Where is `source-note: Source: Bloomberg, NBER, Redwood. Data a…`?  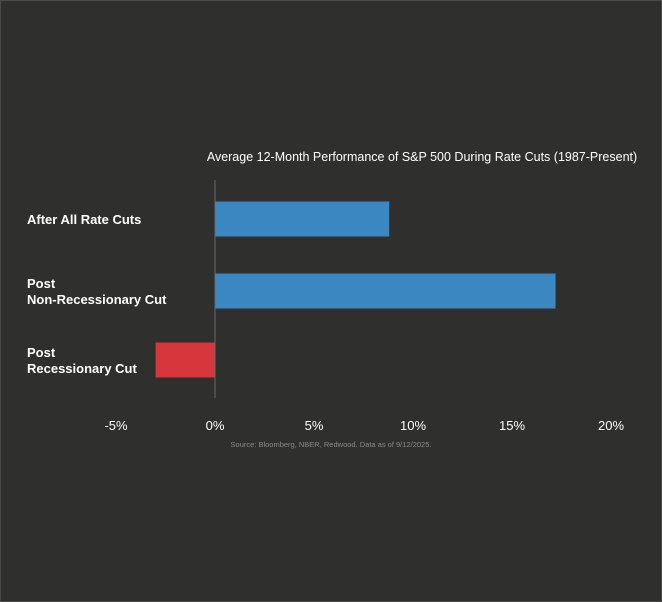 source-note: Source: Bloomberg, NBER, Redwood. Data a… is located at coordinates (331, 444).